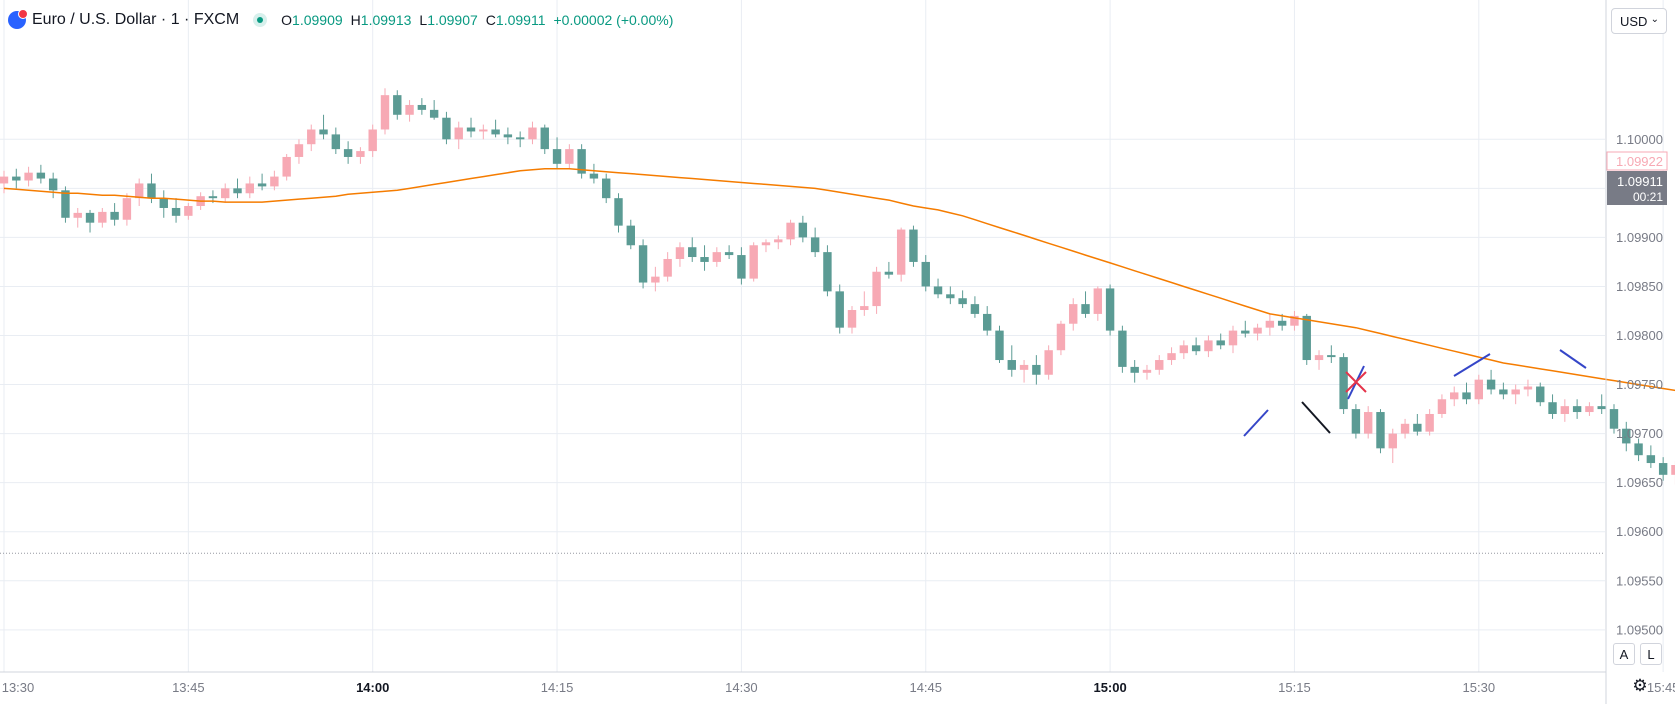 The width and height of the screenshot is (1675, 704). What do you see at coordinates (386, 20) in the screenshot?
I see `ohlc-high-value: 1.09913` at bounding box center [386, 20].